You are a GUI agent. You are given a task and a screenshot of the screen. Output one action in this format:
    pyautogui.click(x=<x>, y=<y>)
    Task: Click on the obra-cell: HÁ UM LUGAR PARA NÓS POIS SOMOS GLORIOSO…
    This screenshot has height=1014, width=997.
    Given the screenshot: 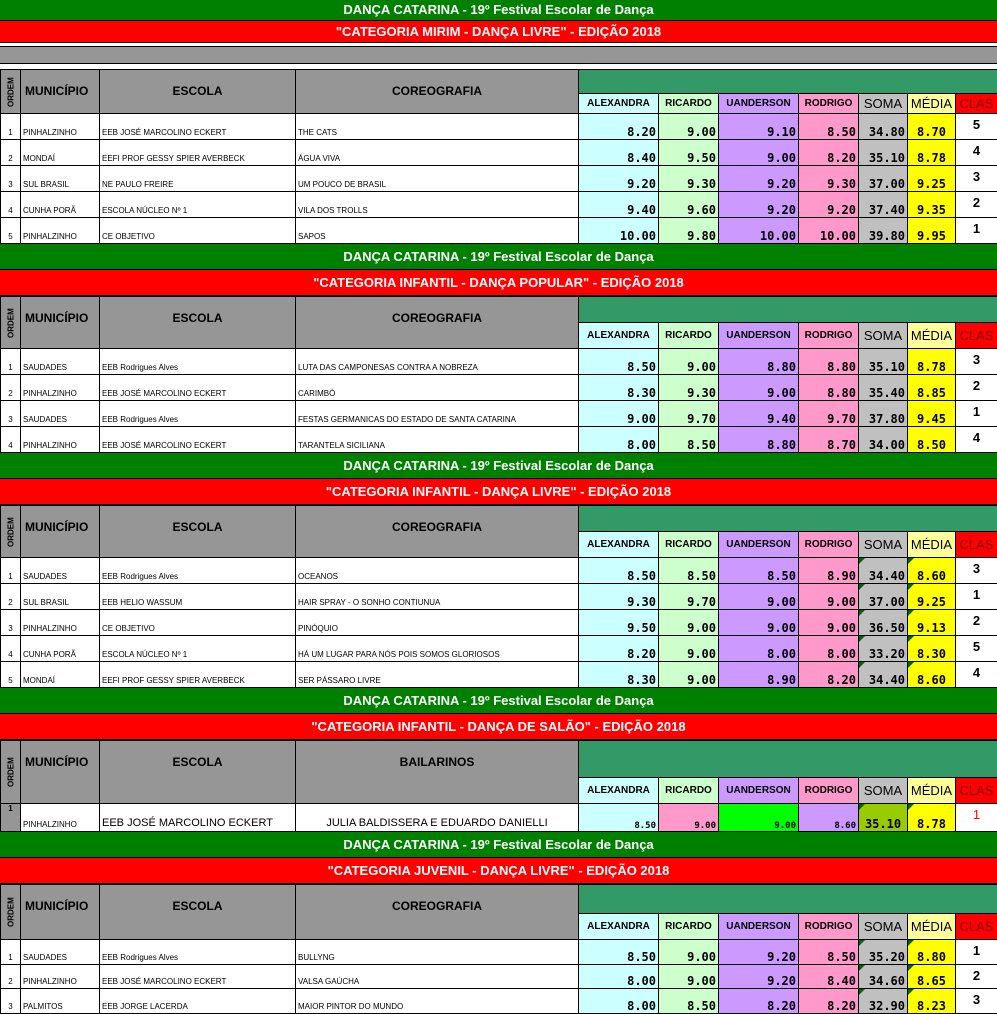 What is the action you would take?
    pyautogui.click(x=437, y=649)
    